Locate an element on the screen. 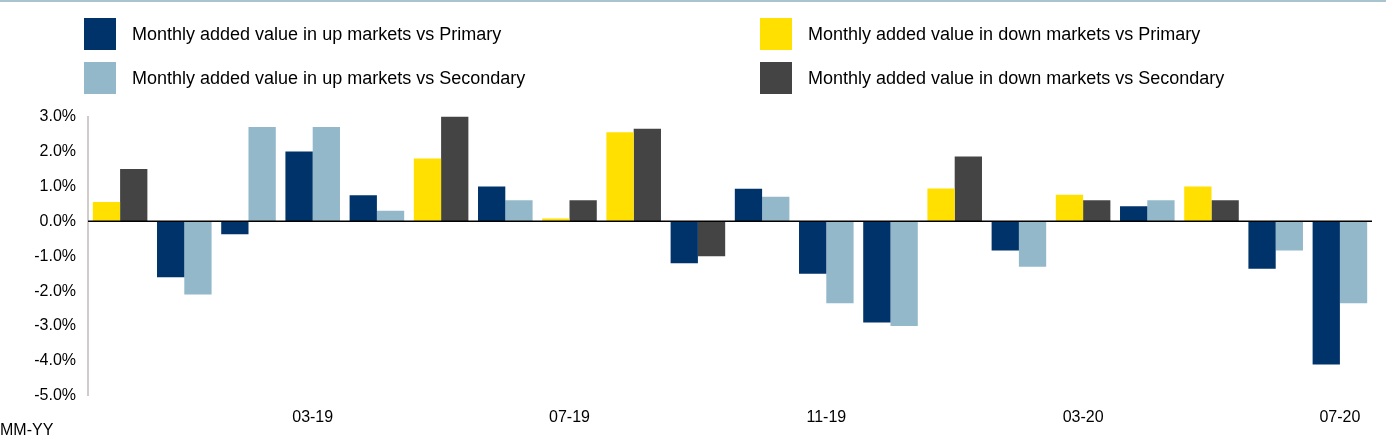  y-tick-label: -3.0% is located at coordinates (55, 325).